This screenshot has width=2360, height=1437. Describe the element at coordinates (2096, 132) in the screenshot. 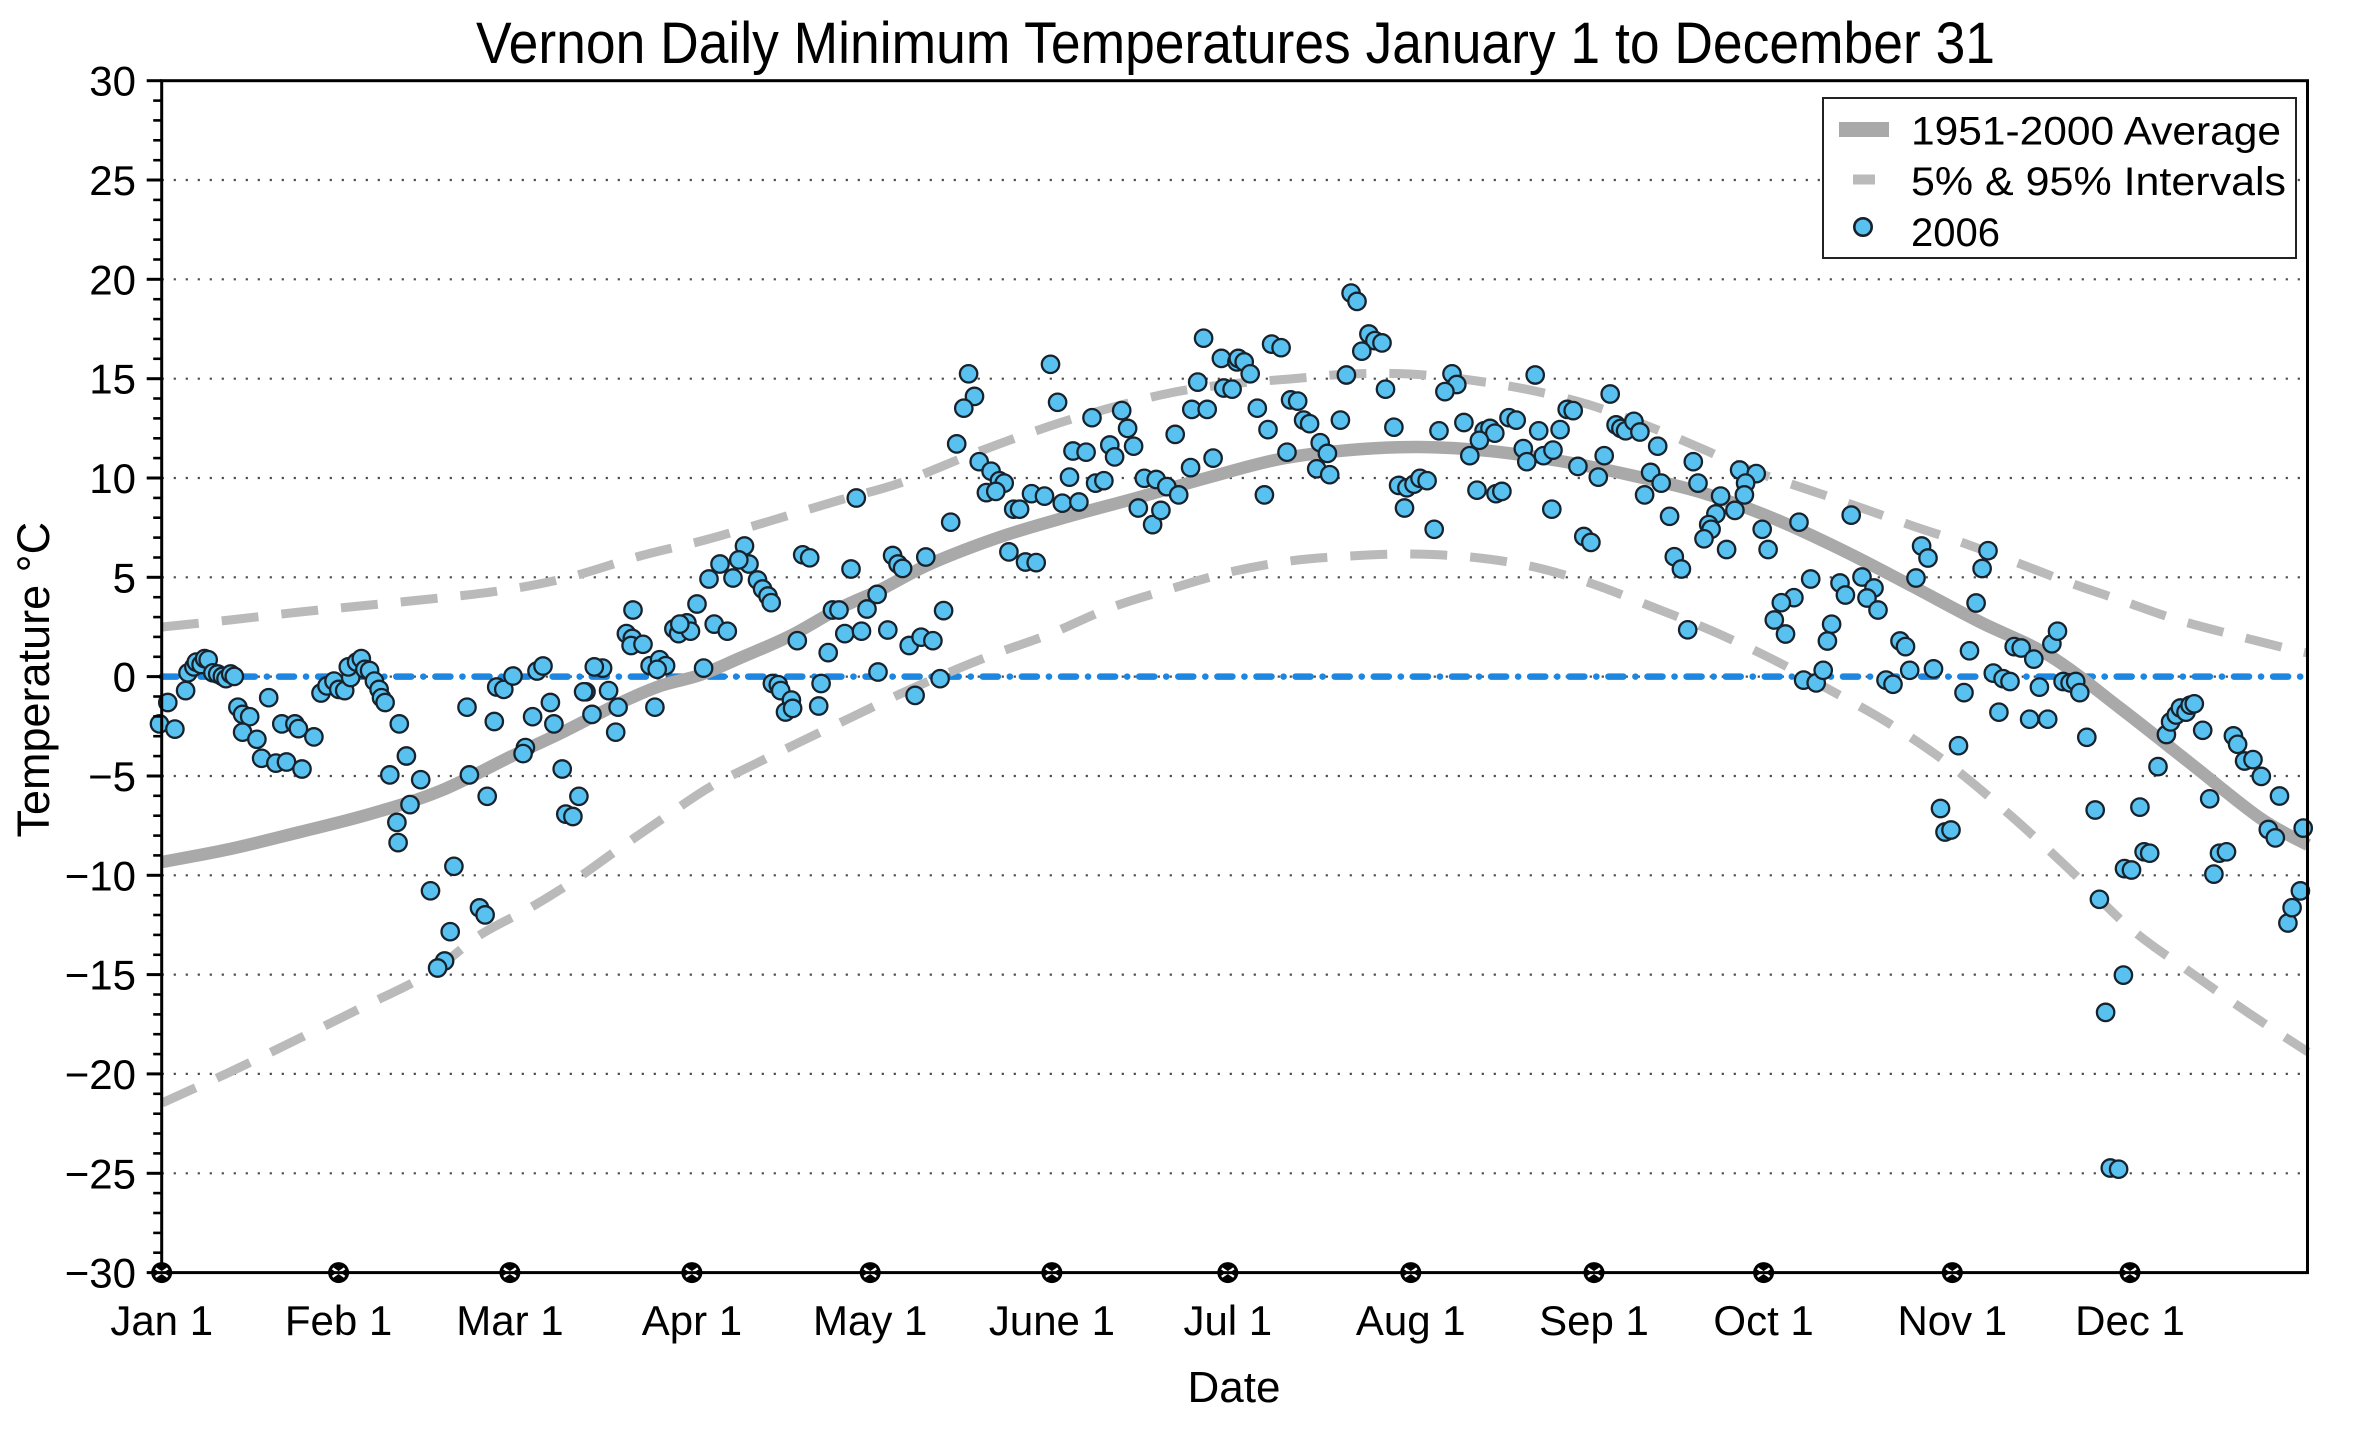

I see `svg-text: 1951-2000 Average` at that location.